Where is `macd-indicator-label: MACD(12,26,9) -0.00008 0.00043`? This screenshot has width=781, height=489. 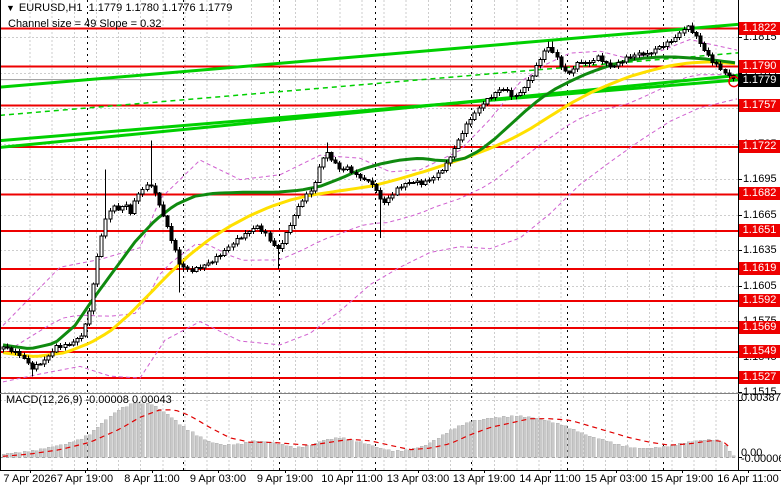 macd-indicator-label: MACD(12,26,9) -0.00008 0.00043 is located at coordinates (89, 400).